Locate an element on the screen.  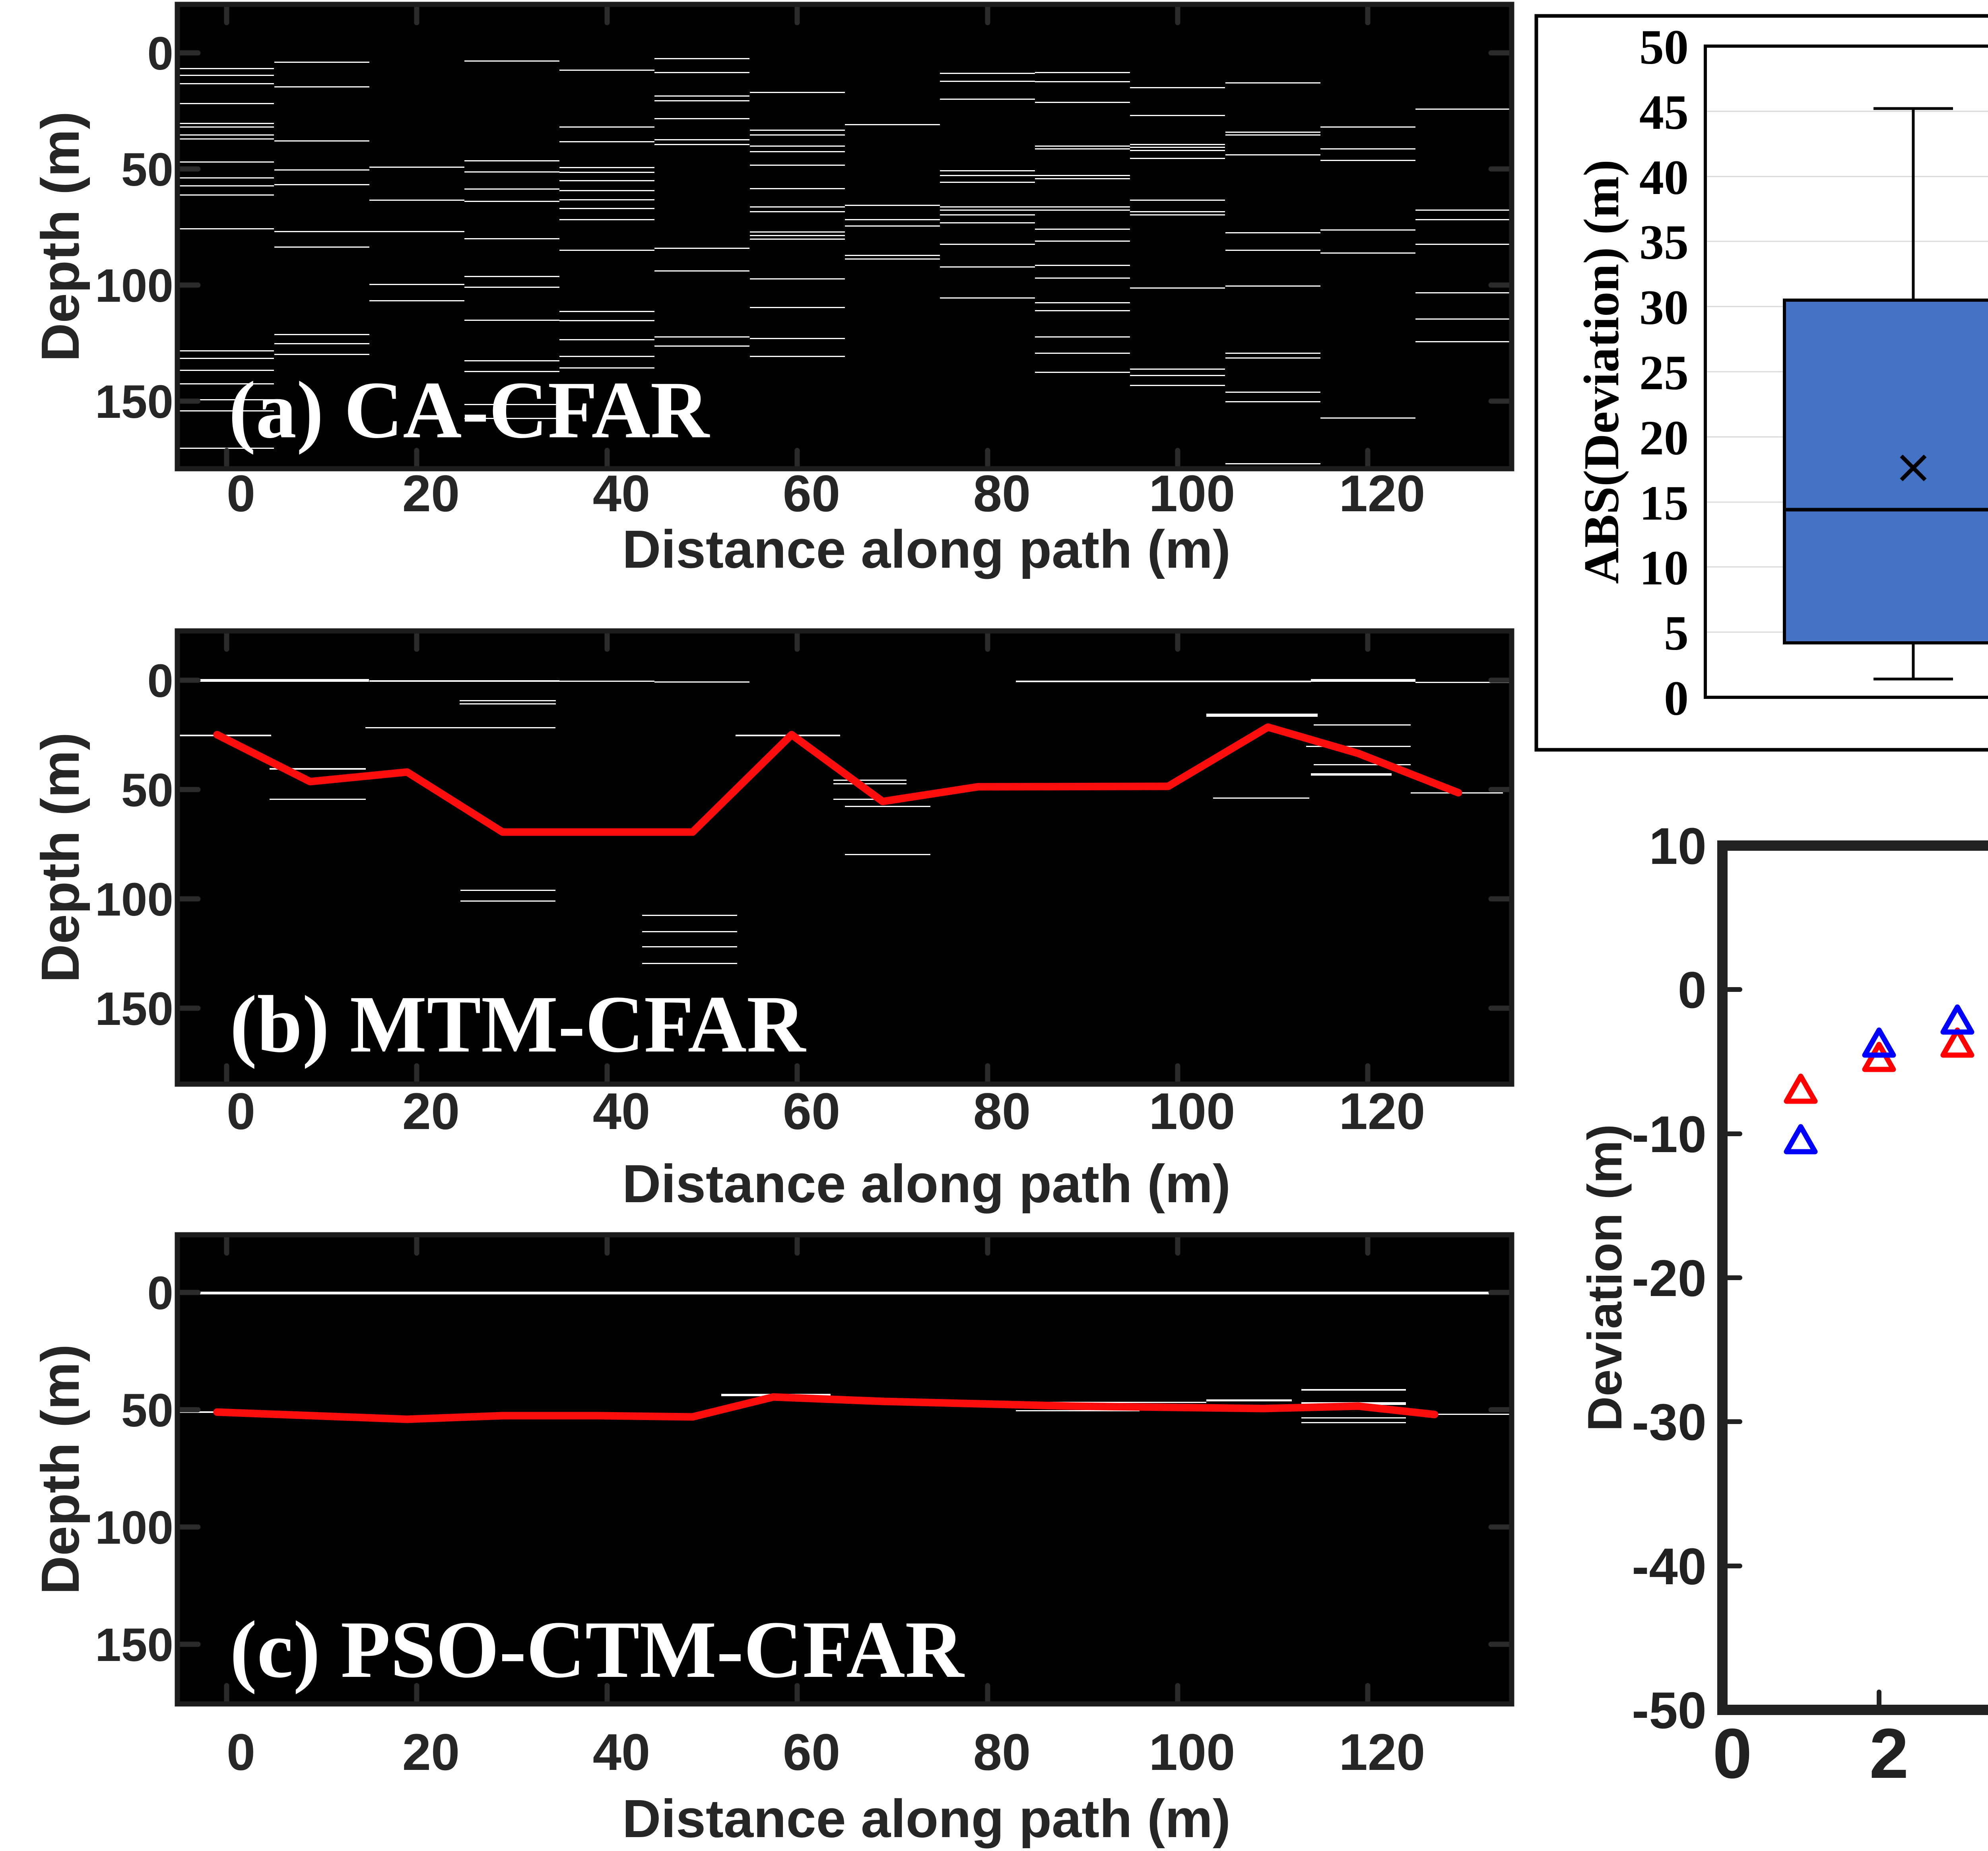
svg-text: Deviation (m) is located at coordinates (1605, 1278).